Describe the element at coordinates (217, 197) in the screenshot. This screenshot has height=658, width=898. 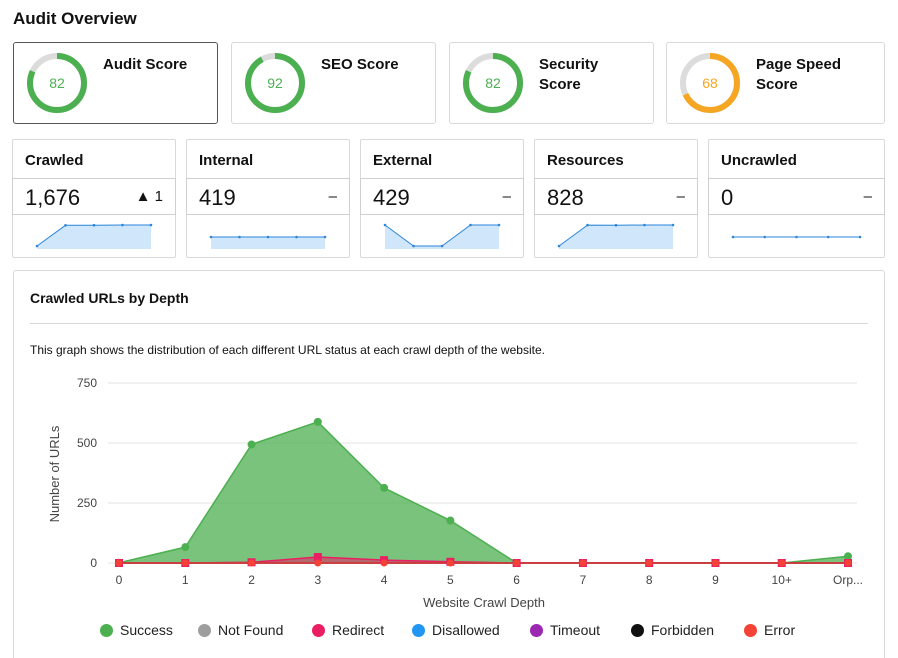
I see `metric-value: 419` at that location.